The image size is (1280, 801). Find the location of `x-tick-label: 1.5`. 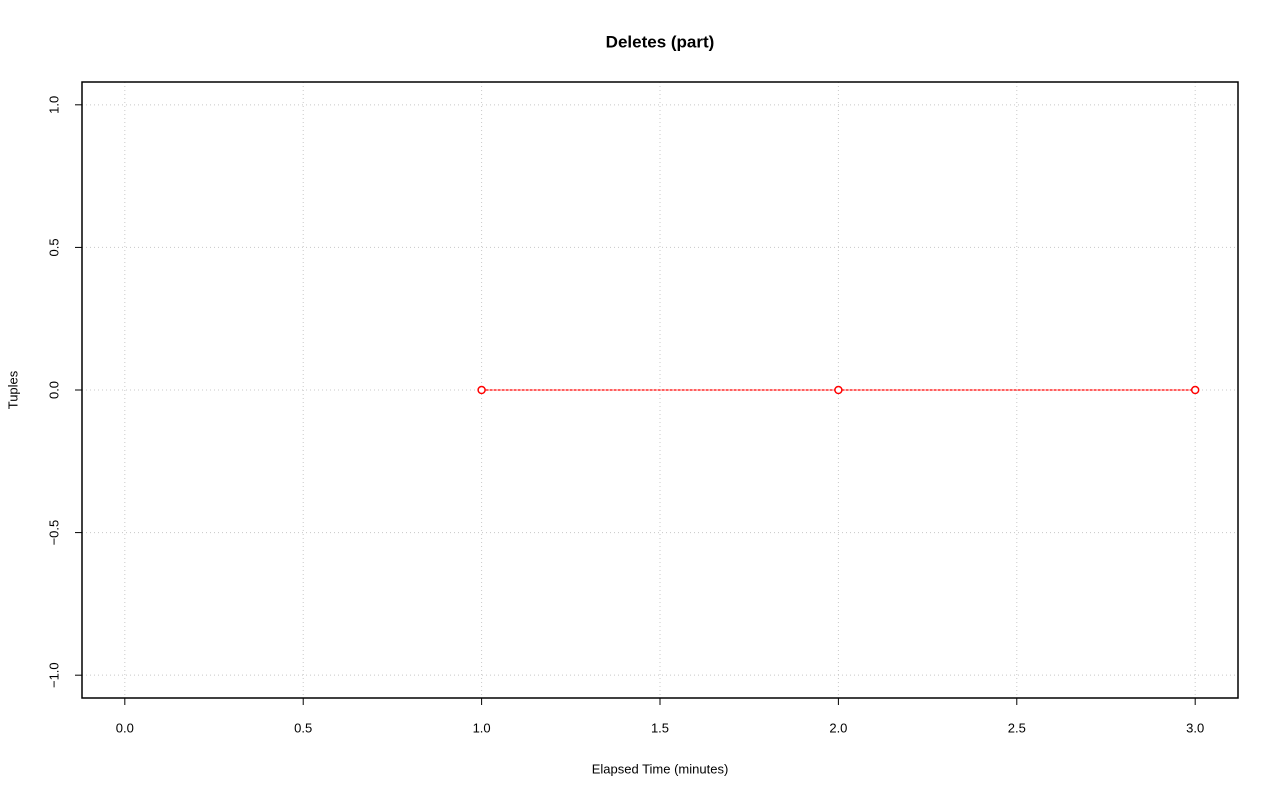

x-tick-label: 1.5 is located at coordinates (660, 727).